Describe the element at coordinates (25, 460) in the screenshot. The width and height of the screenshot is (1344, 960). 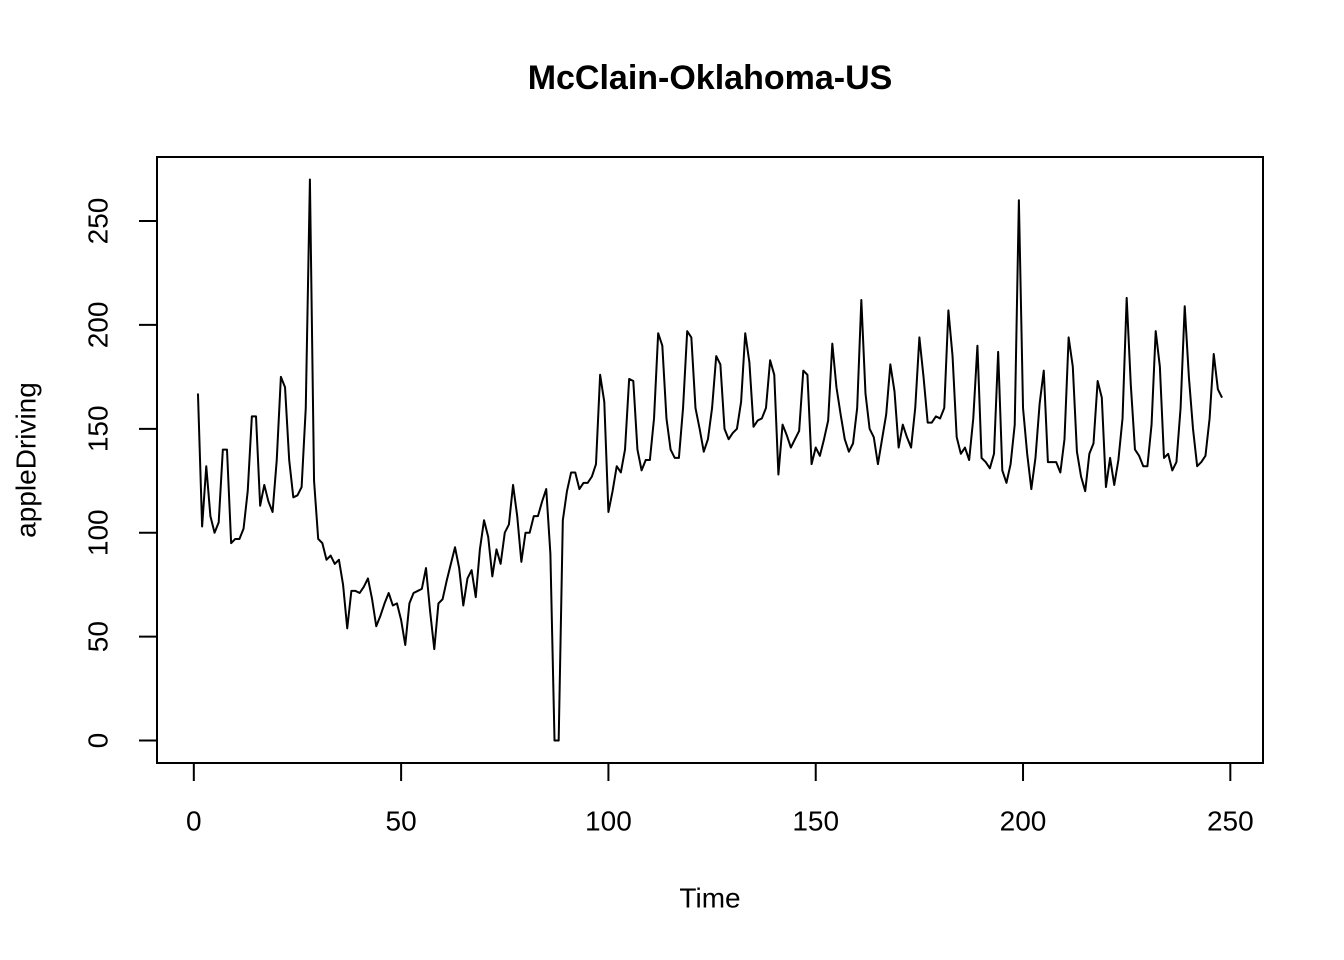
I see `y-axis-label: appleDriving` at that location.